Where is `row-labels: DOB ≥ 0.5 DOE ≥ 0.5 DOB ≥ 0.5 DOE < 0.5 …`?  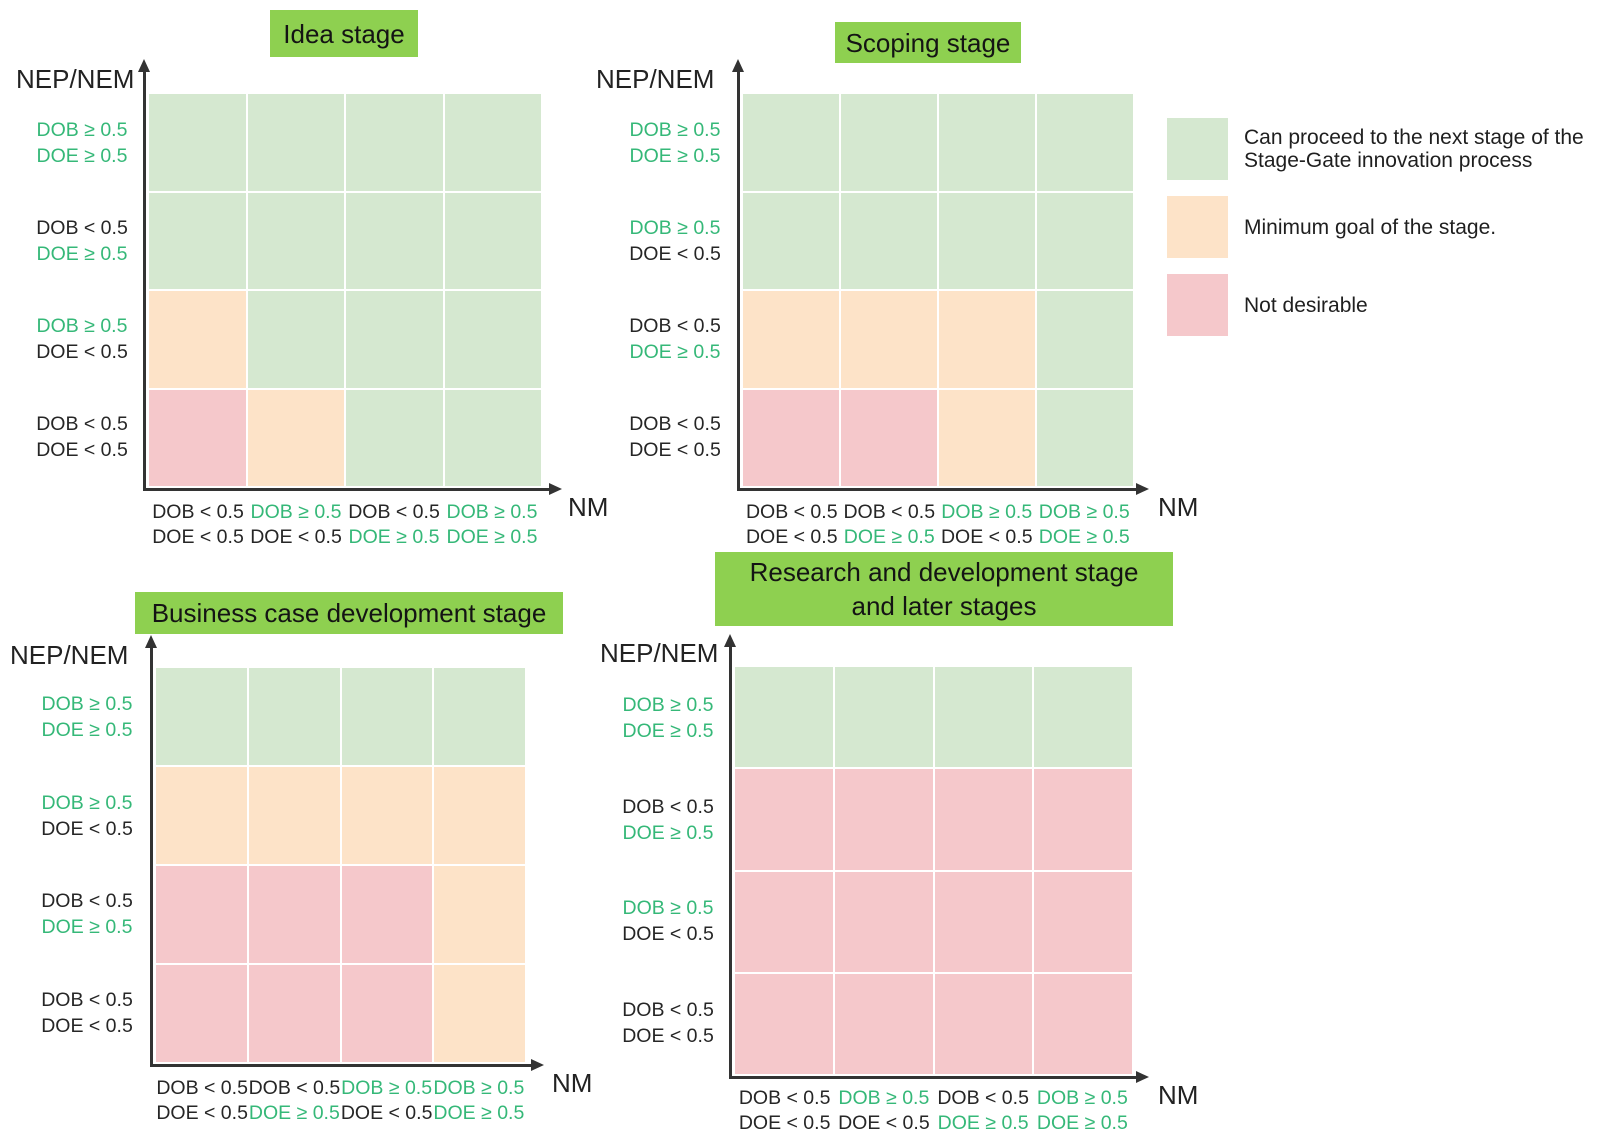
row-labels: DOB ≥ 0.5 DOE ≥ 0.5 DOB ≥ 0.5 DOE < 0.5 … is located at coordinates (675, 290).